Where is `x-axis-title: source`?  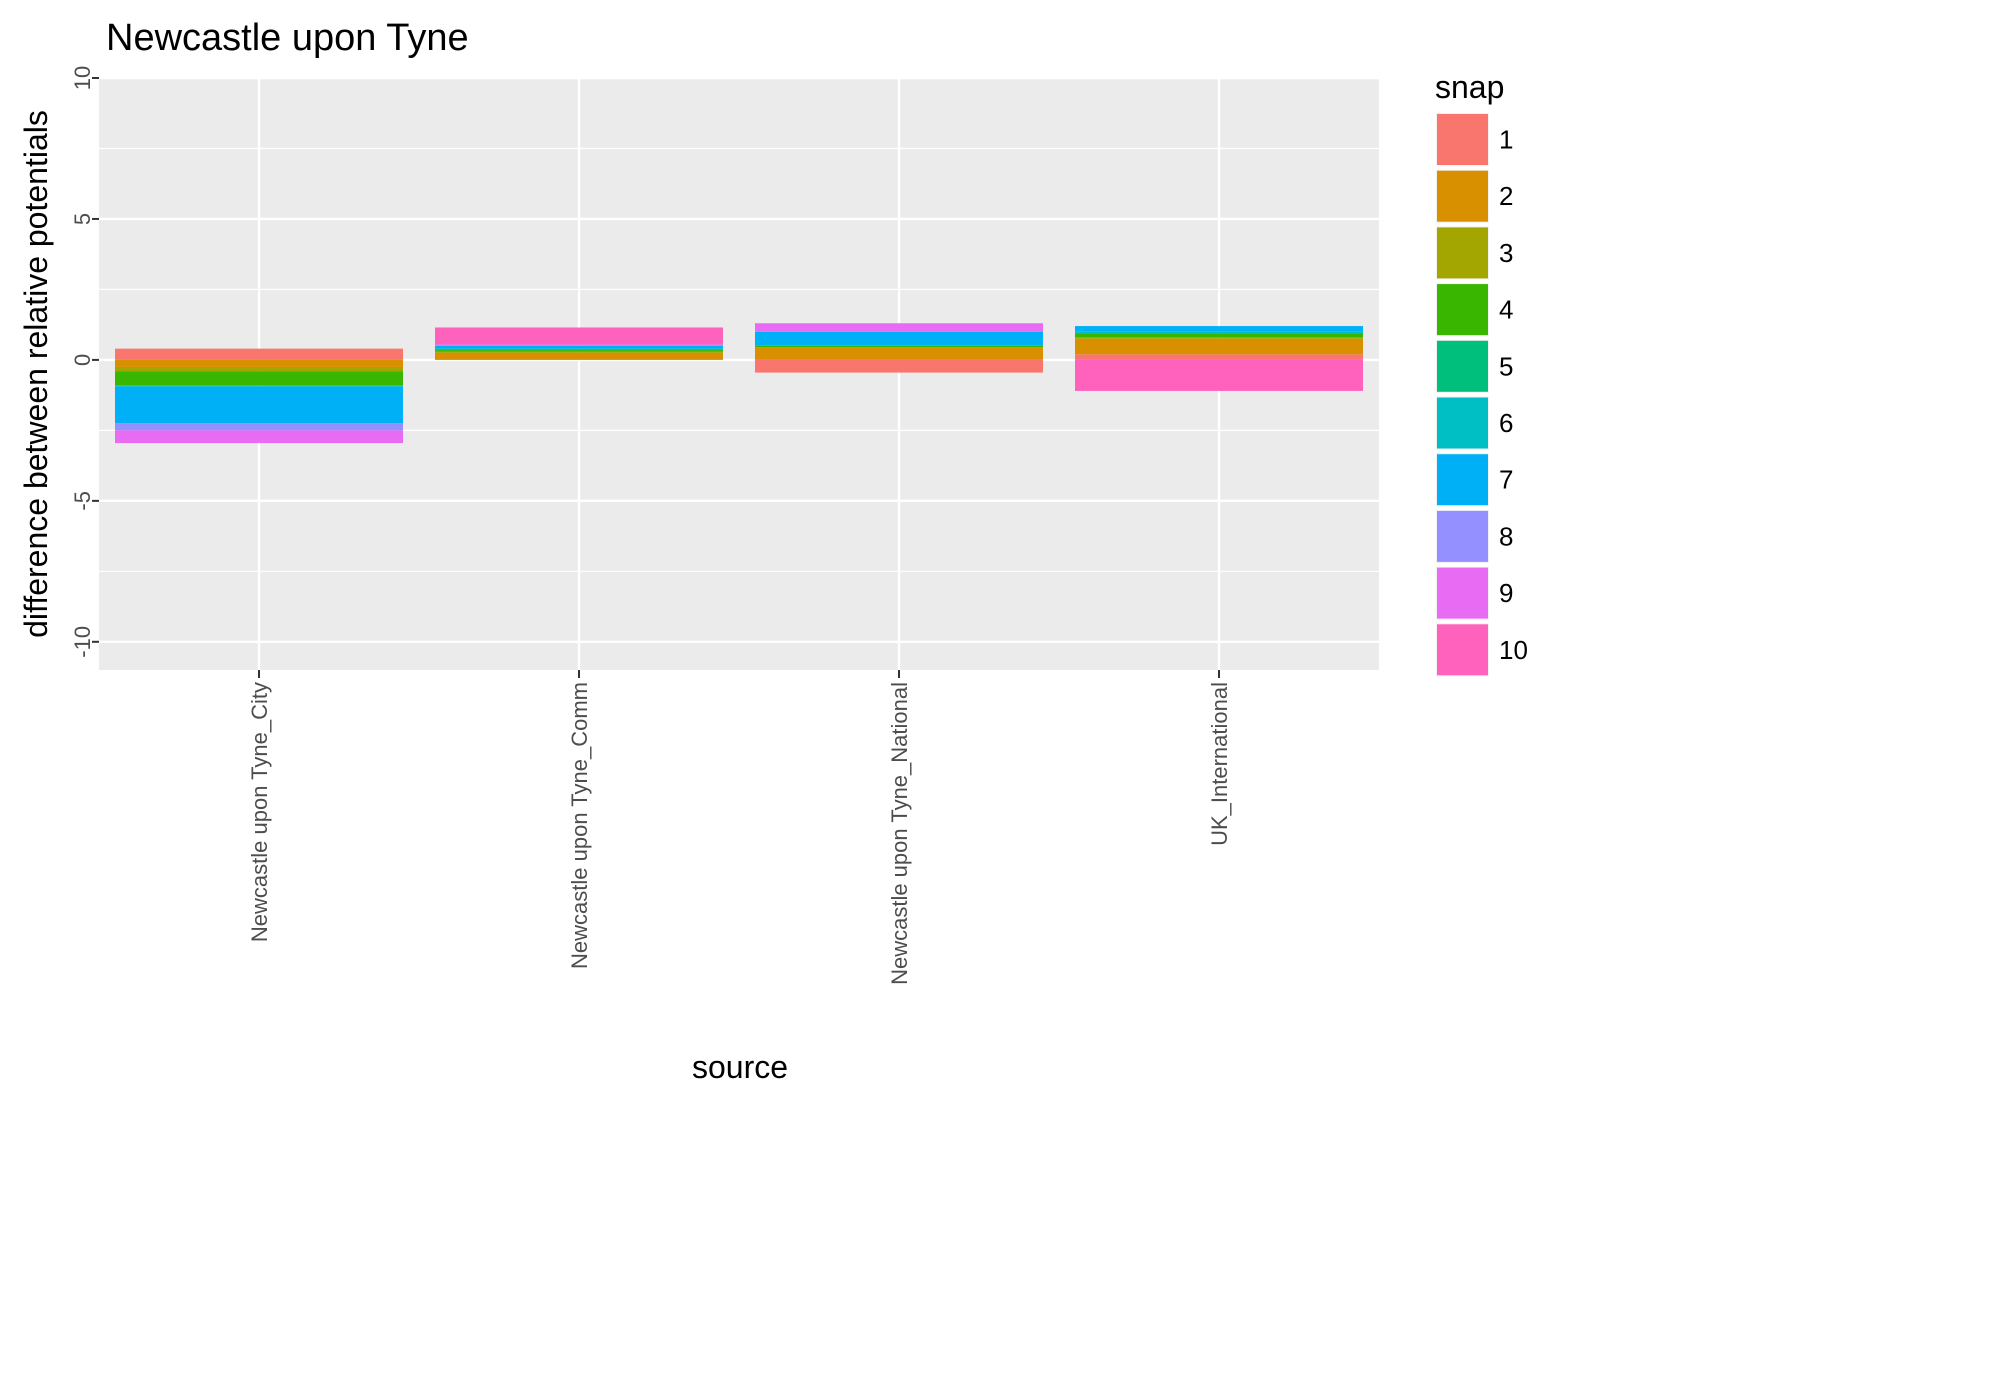 x-axis-title: source is located at coordinates (740, 1067).